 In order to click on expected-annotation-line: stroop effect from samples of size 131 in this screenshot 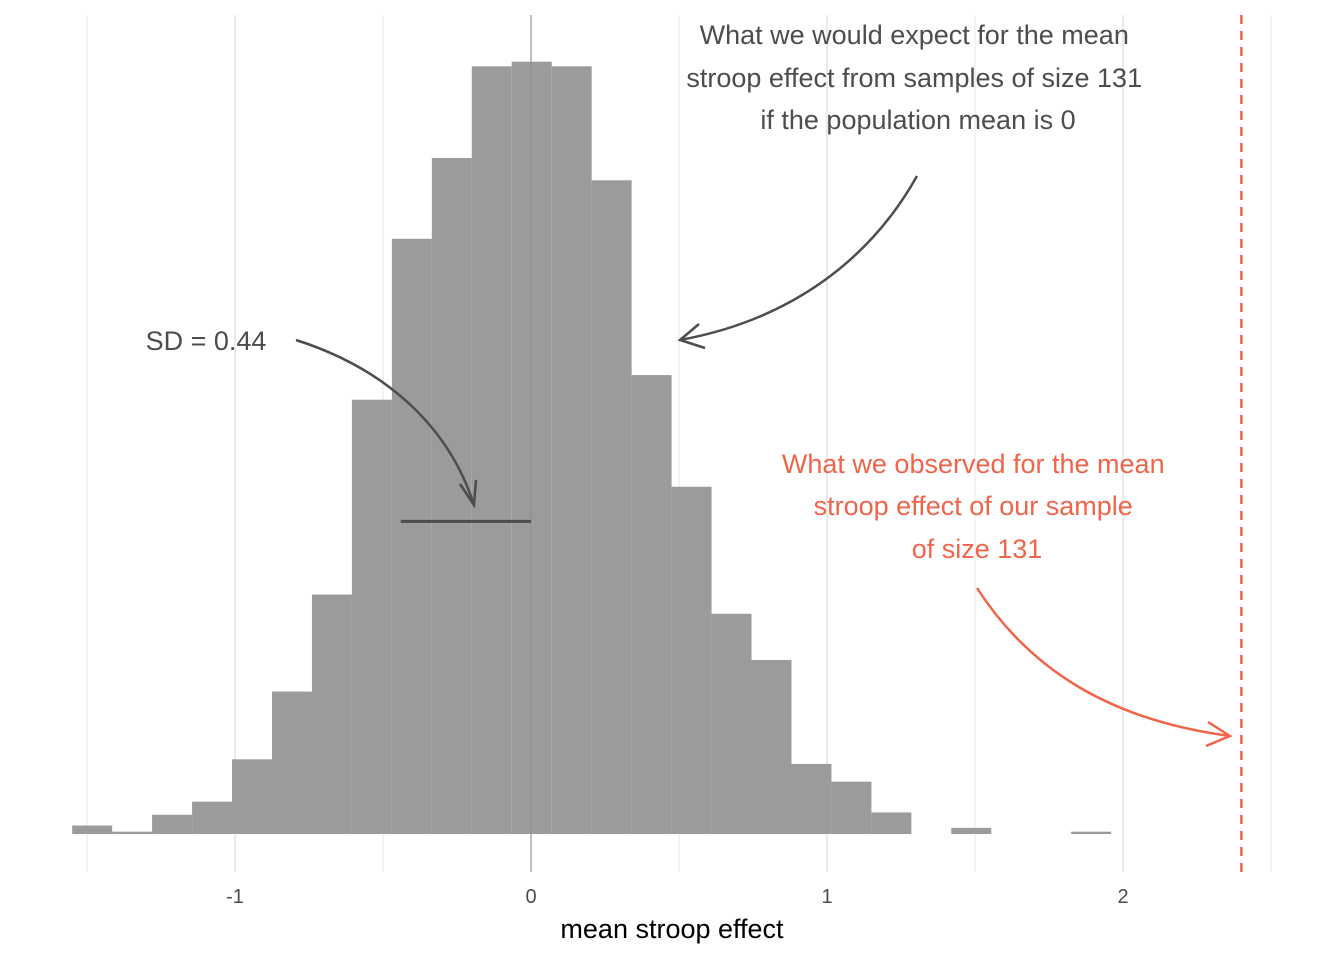, I will do `click(914, 78)`.